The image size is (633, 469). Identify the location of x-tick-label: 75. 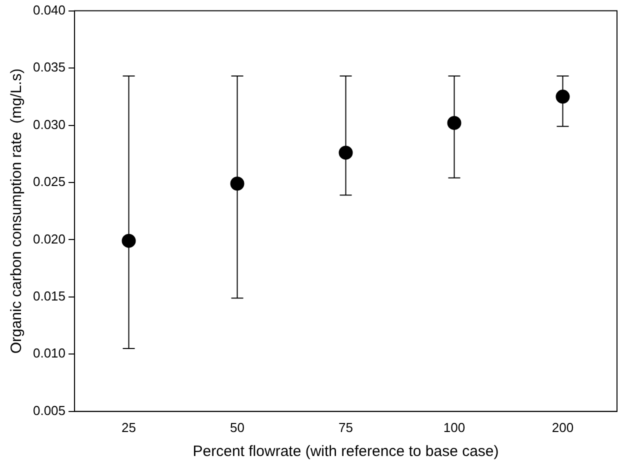
(345, 427).